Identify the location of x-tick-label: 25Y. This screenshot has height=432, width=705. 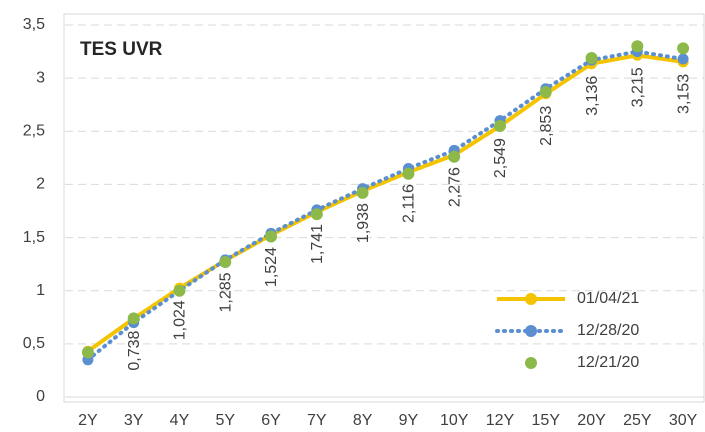
(637, 420).